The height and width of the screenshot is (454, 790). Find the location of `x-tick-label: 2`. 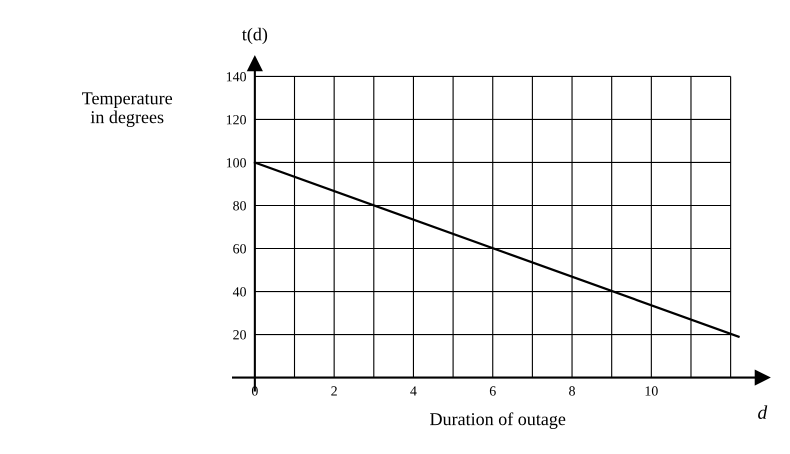

x-tick-label: 2 is located at coordinates (334, 391).